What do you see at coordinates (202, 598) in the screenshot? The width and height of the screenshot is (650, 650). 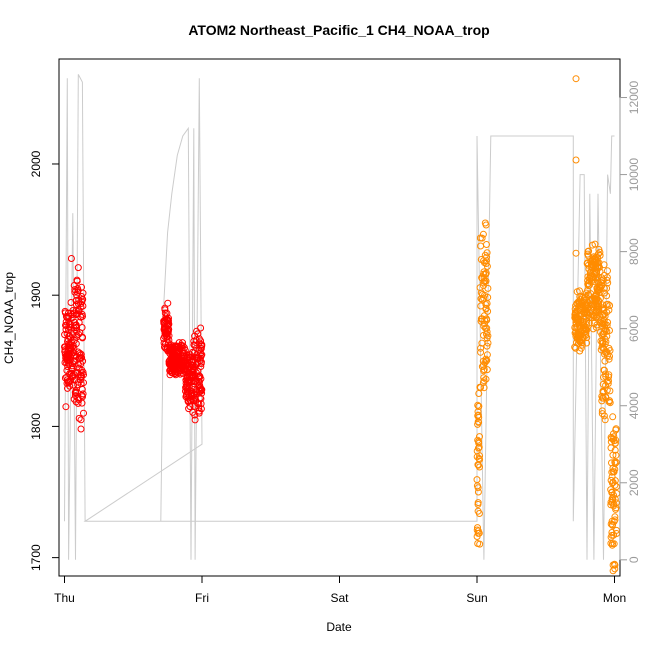 I see `x-tick-label: Fri` at bounding box center [202, 598].